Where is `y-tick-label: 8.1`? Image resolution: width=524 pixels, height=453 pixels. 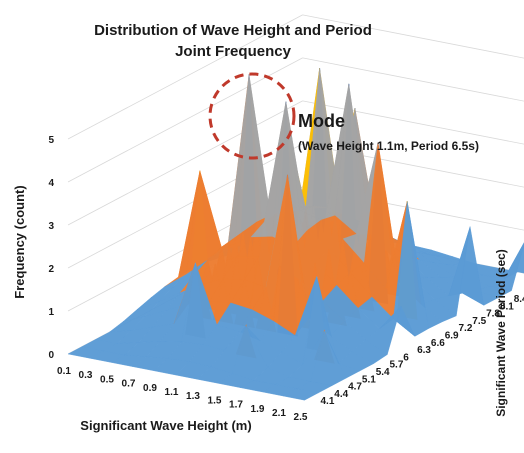 y-tick-label: 8.1 is located at coordinates (507, 306).